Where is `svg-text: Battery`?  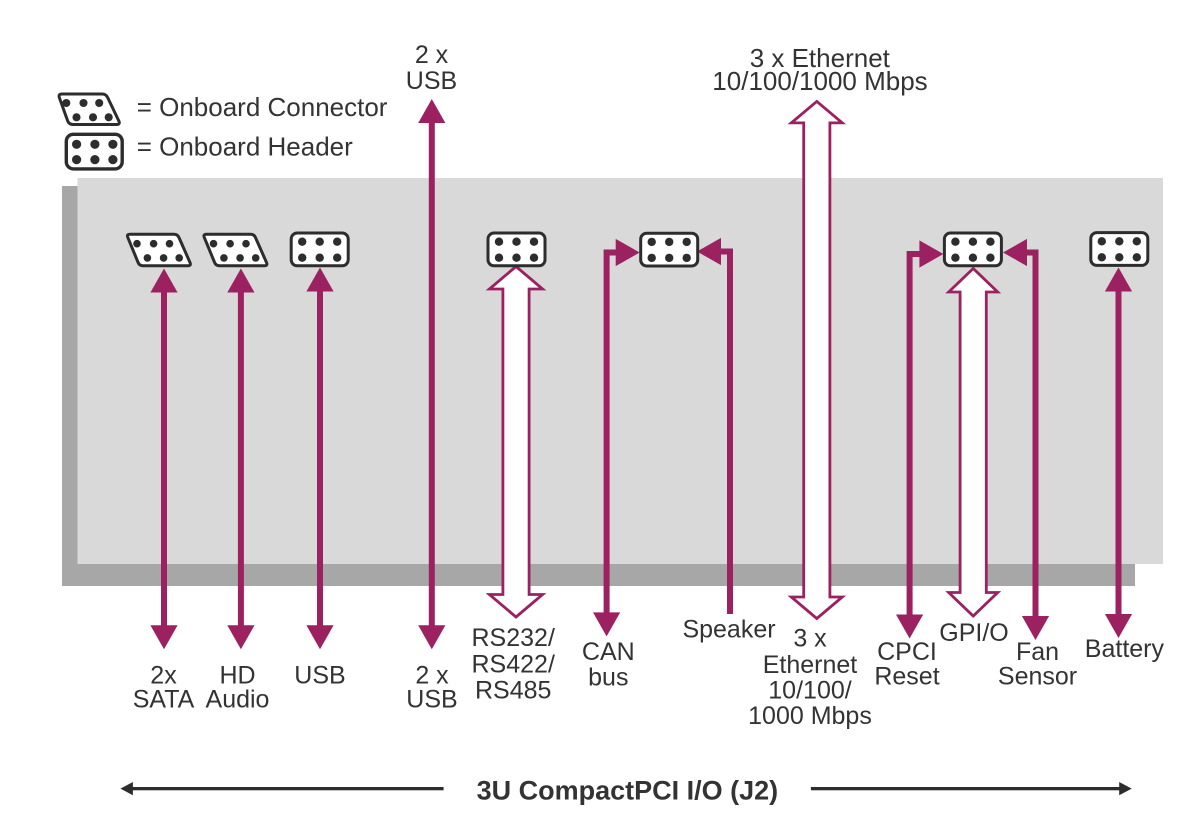
svg-text: Battery is located at coordinates (1125, 649).